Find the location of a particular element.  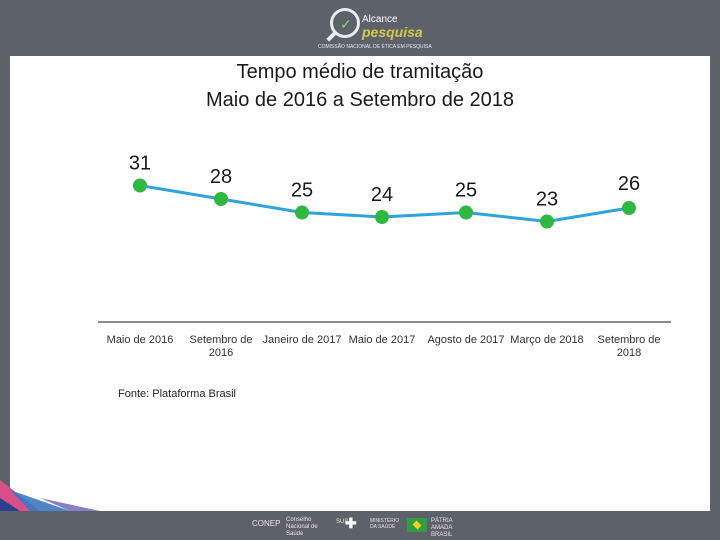

corner-decoration is located at coordinates (50, 495).